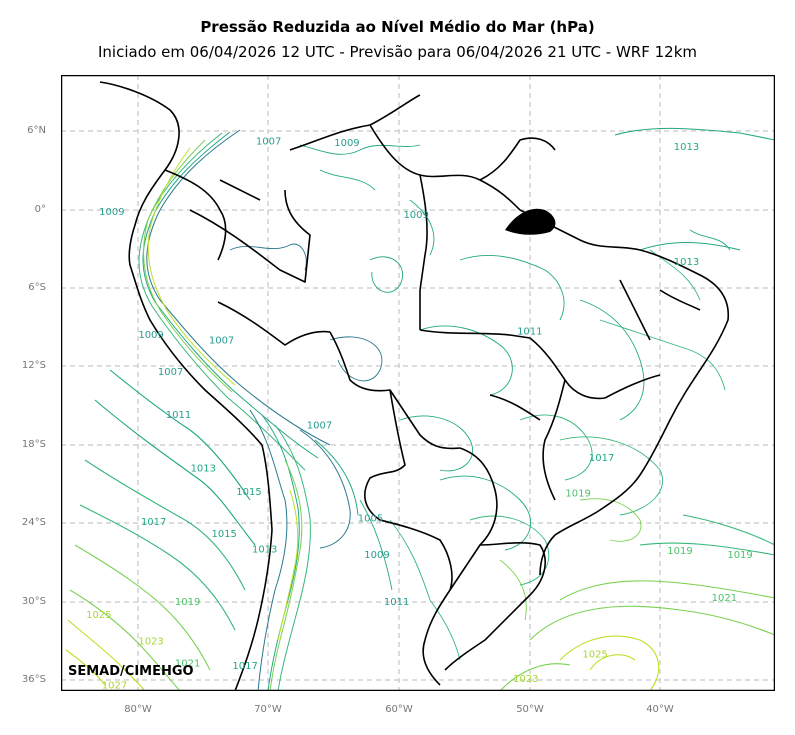  Describe the element at coordinates (530, 221) in the screenshot. I see `amazon-delta` at that location.